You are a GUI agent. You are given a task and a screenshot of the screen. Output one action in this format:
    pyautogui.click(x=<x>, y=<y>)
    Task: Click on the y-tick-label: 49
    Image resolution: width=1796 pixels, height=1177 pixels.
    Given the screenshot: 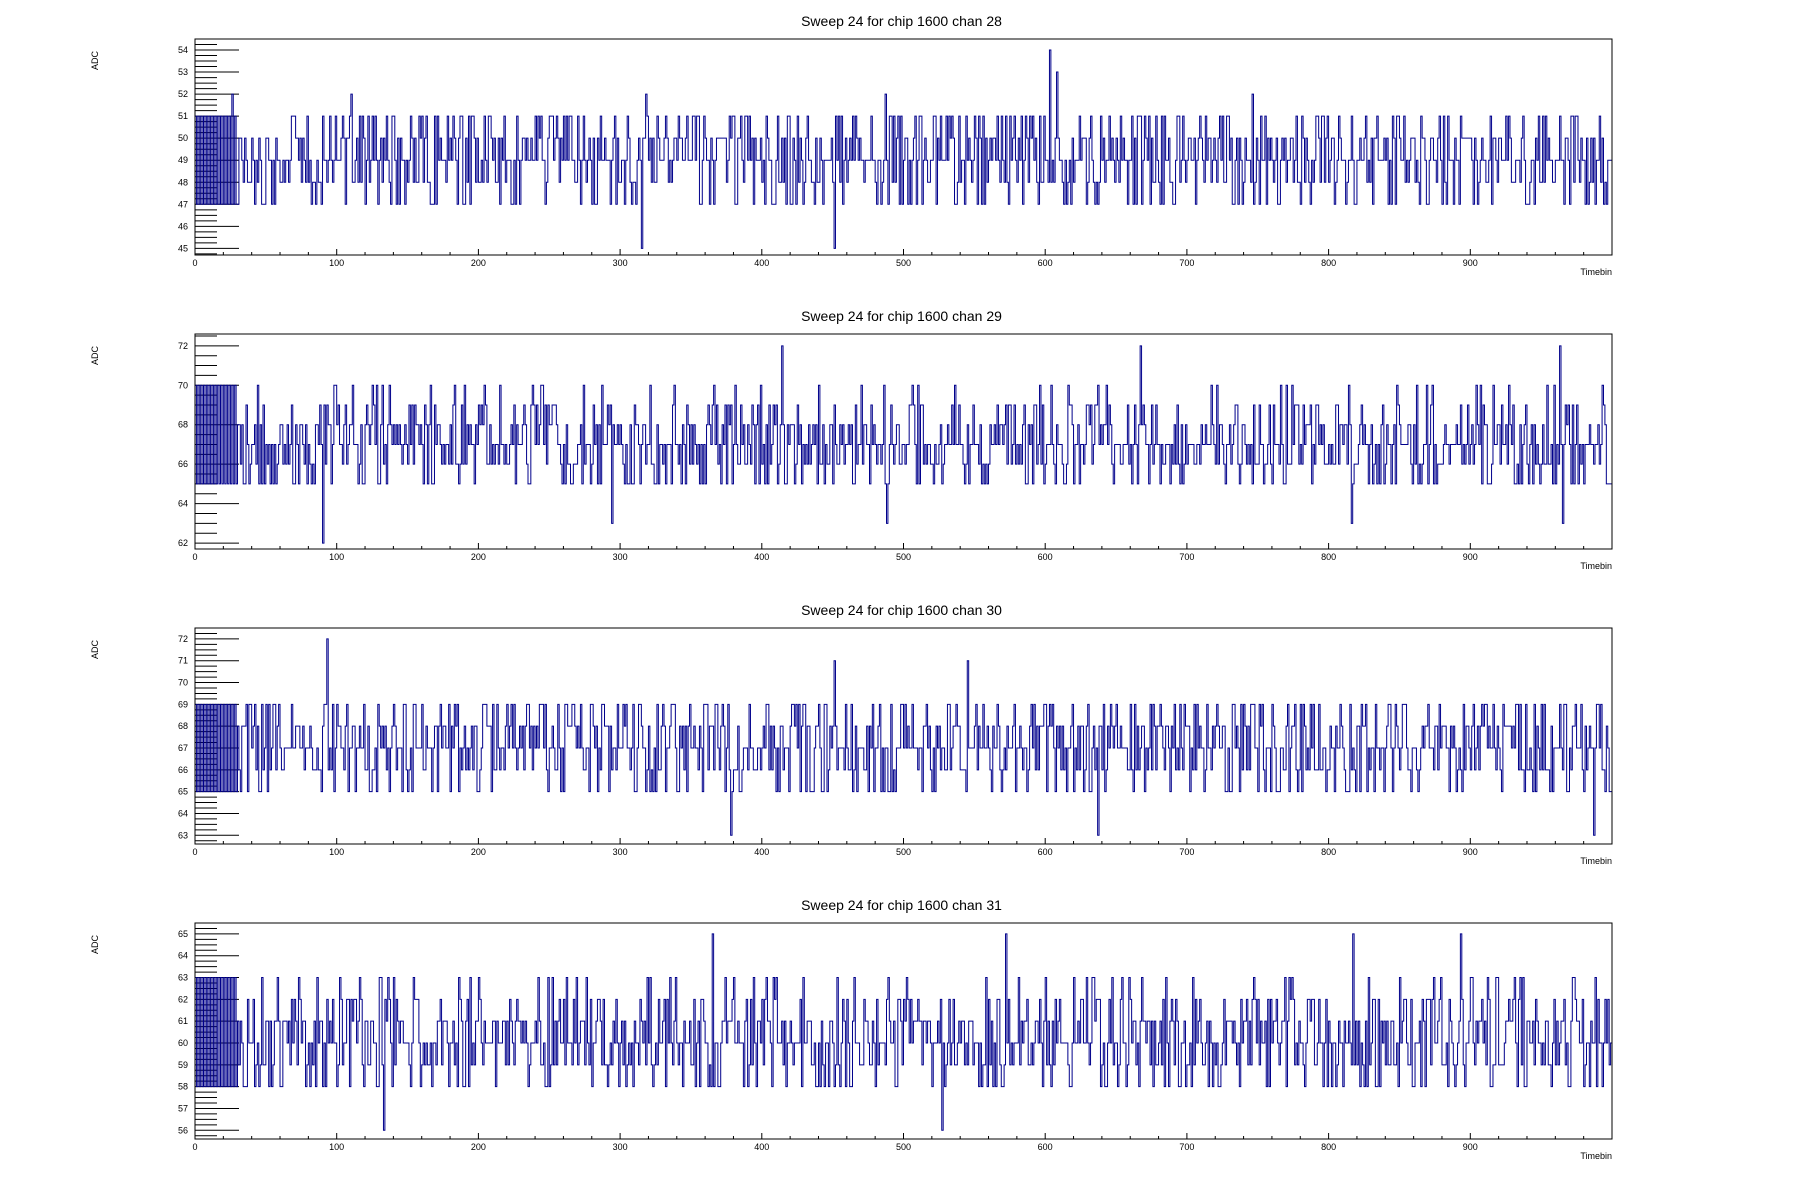 What is the action you would take?
    pyautogui.click(x=183, y=160)
    